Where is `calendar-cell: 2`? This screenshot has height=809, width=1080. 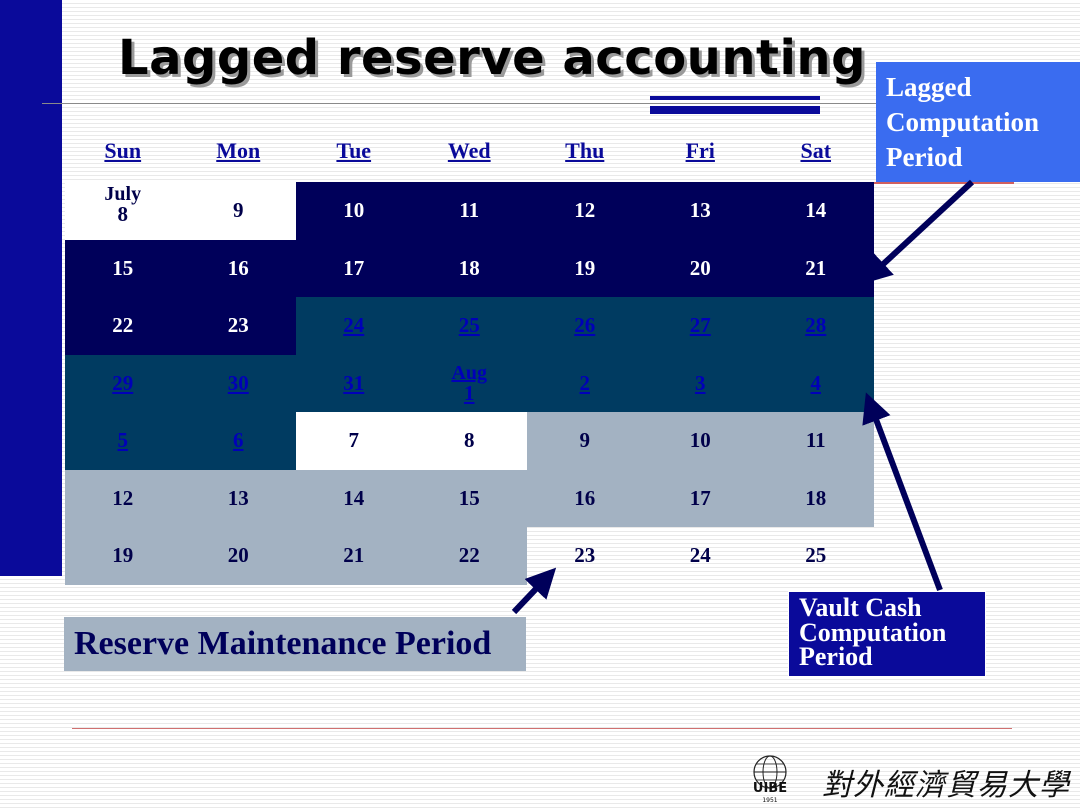
calendar-cell: 2 is located at coordinates (585, 383).